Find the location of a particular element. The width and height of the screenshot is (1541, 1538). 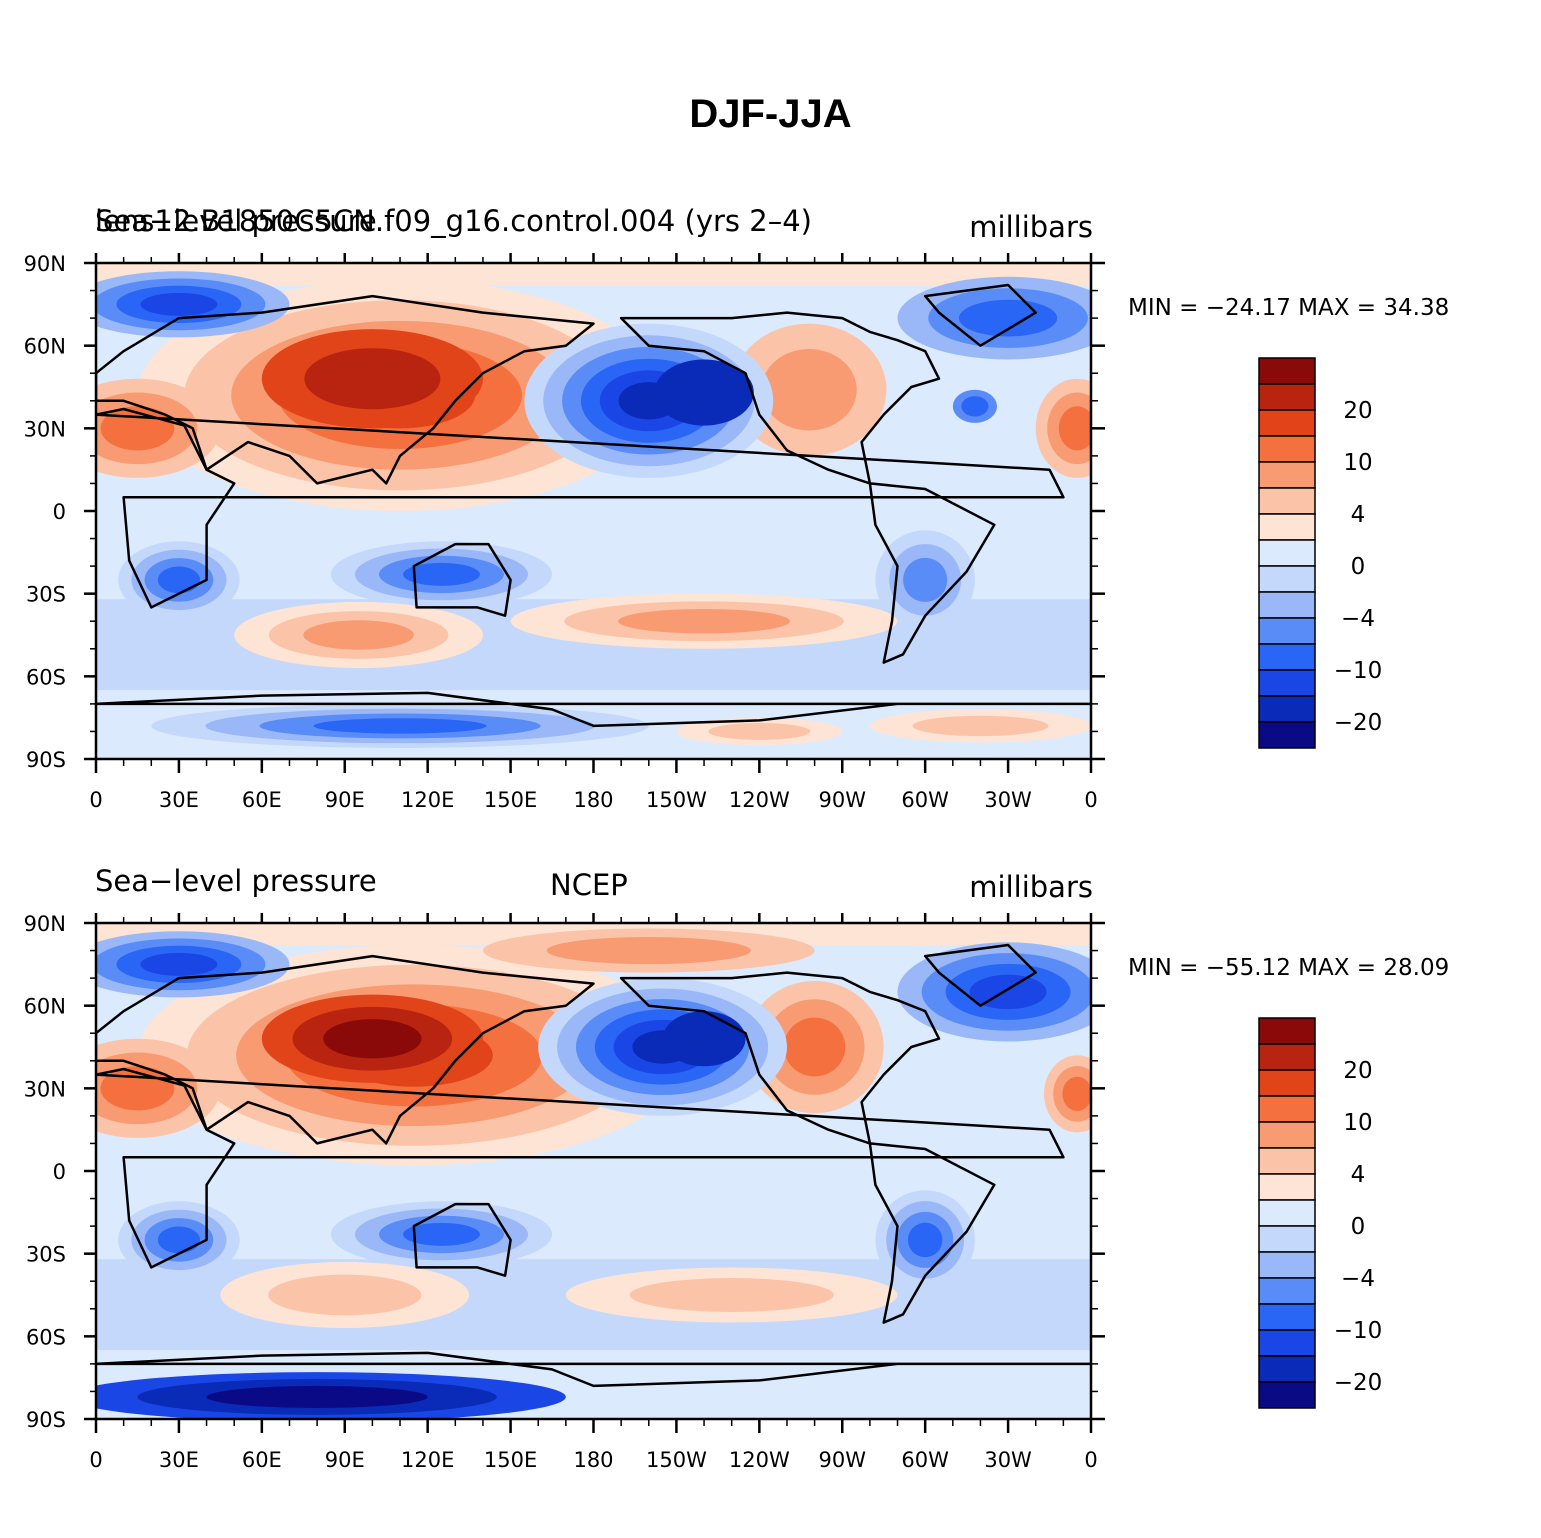

panel-center-title: NCEP is located at coordinates (589, 885).